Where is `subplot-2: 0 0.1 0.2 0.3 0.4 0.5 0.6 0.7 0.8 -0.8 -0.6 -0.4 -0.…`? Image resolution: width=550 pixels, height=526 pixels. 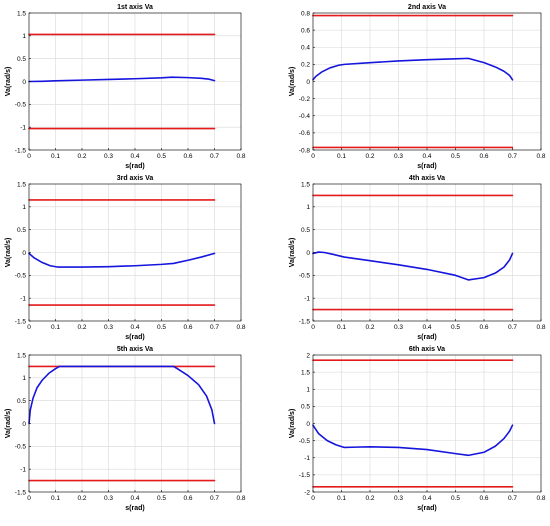
subplot-2: 0 0.1 0.2 0.3 0.4 0.5 0.6 0.7 0.8 -0.8 -0.6 -0.4 -0.… is located at coordinates (417, 87).